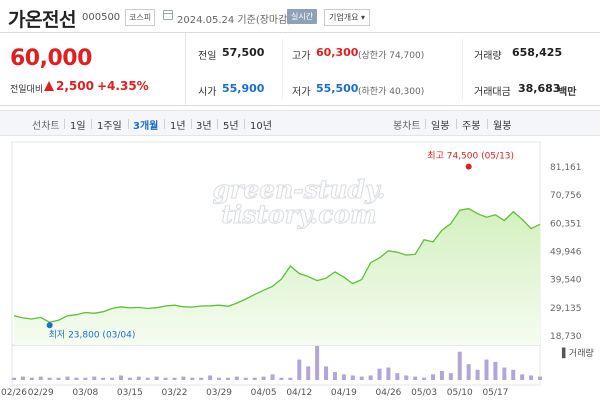 The image size is (600, 408). Describe the element at coordinates (301, 56) in the screenshot. I see `high-label: 고가` at that location.